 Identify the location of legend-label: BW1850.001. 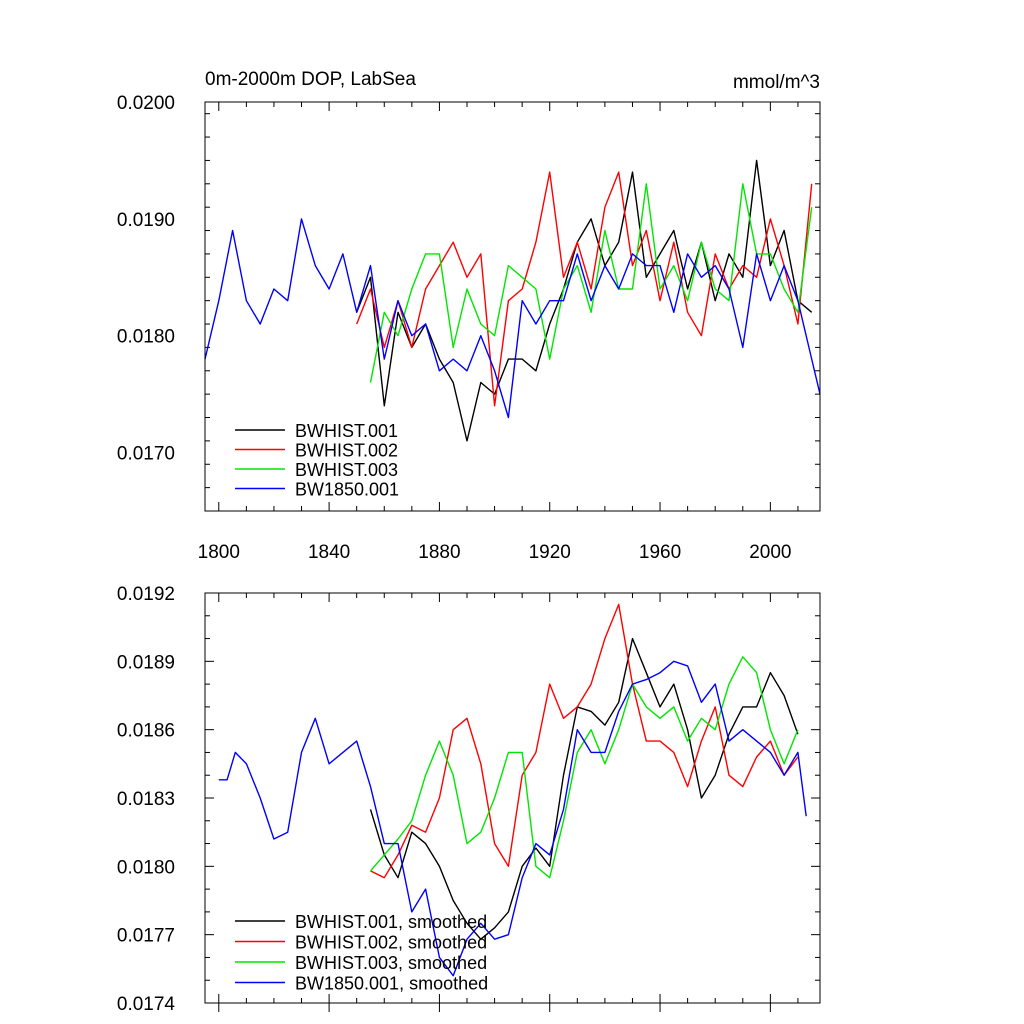
(347, 490).